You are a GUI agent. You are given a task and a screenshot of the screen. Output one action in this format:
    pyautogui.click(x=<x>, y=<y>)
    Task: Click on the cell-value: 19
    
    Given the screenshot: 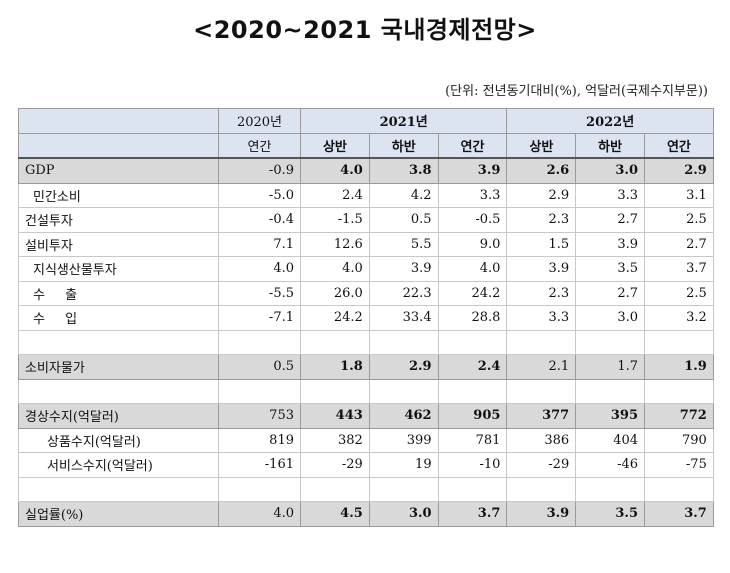 What is the action you would take?
    pyautogui.click(x=403, y=465)
    